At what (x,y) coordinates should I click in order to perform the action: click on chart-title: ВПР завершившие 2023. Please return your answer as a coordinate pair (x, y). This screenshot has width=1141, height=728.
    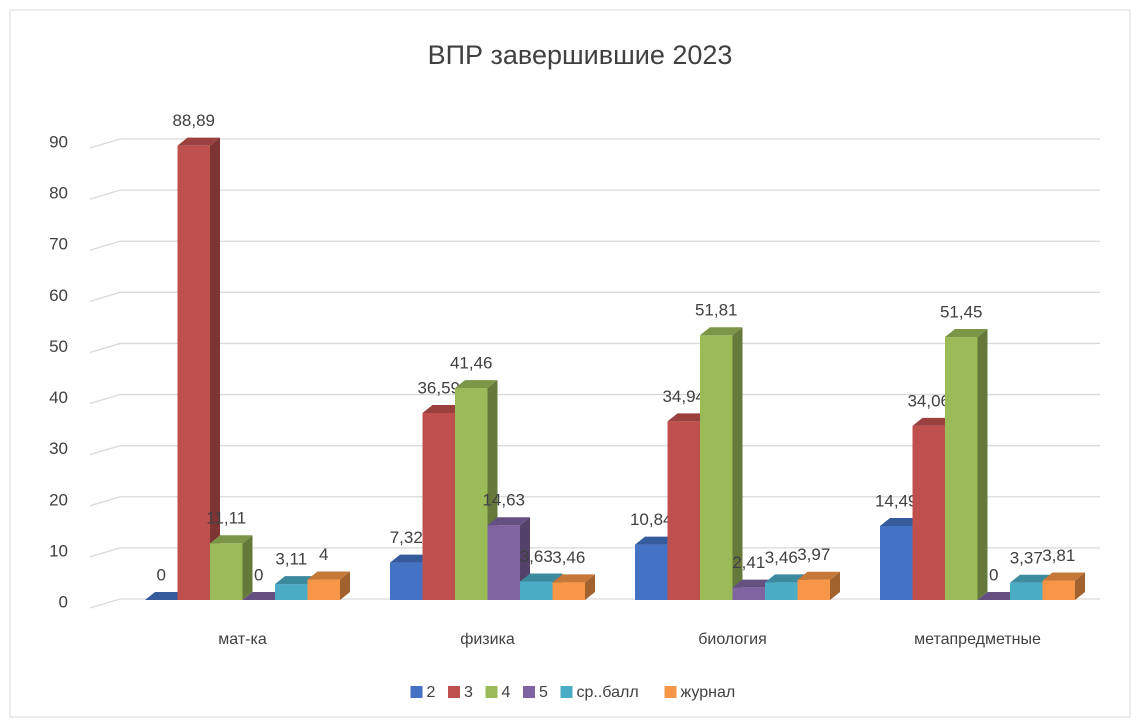
    Looking at the image, I should click on (580, 55).